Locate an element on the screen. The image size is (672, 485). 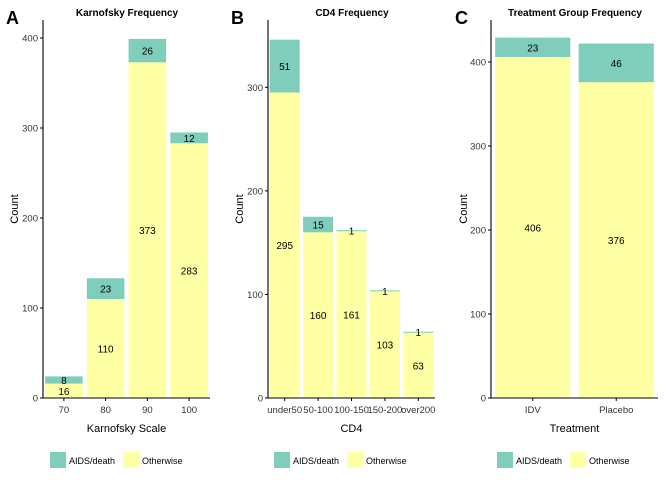
panel-b-ytick-label-1: 100 is located at coordinates (255, 295).